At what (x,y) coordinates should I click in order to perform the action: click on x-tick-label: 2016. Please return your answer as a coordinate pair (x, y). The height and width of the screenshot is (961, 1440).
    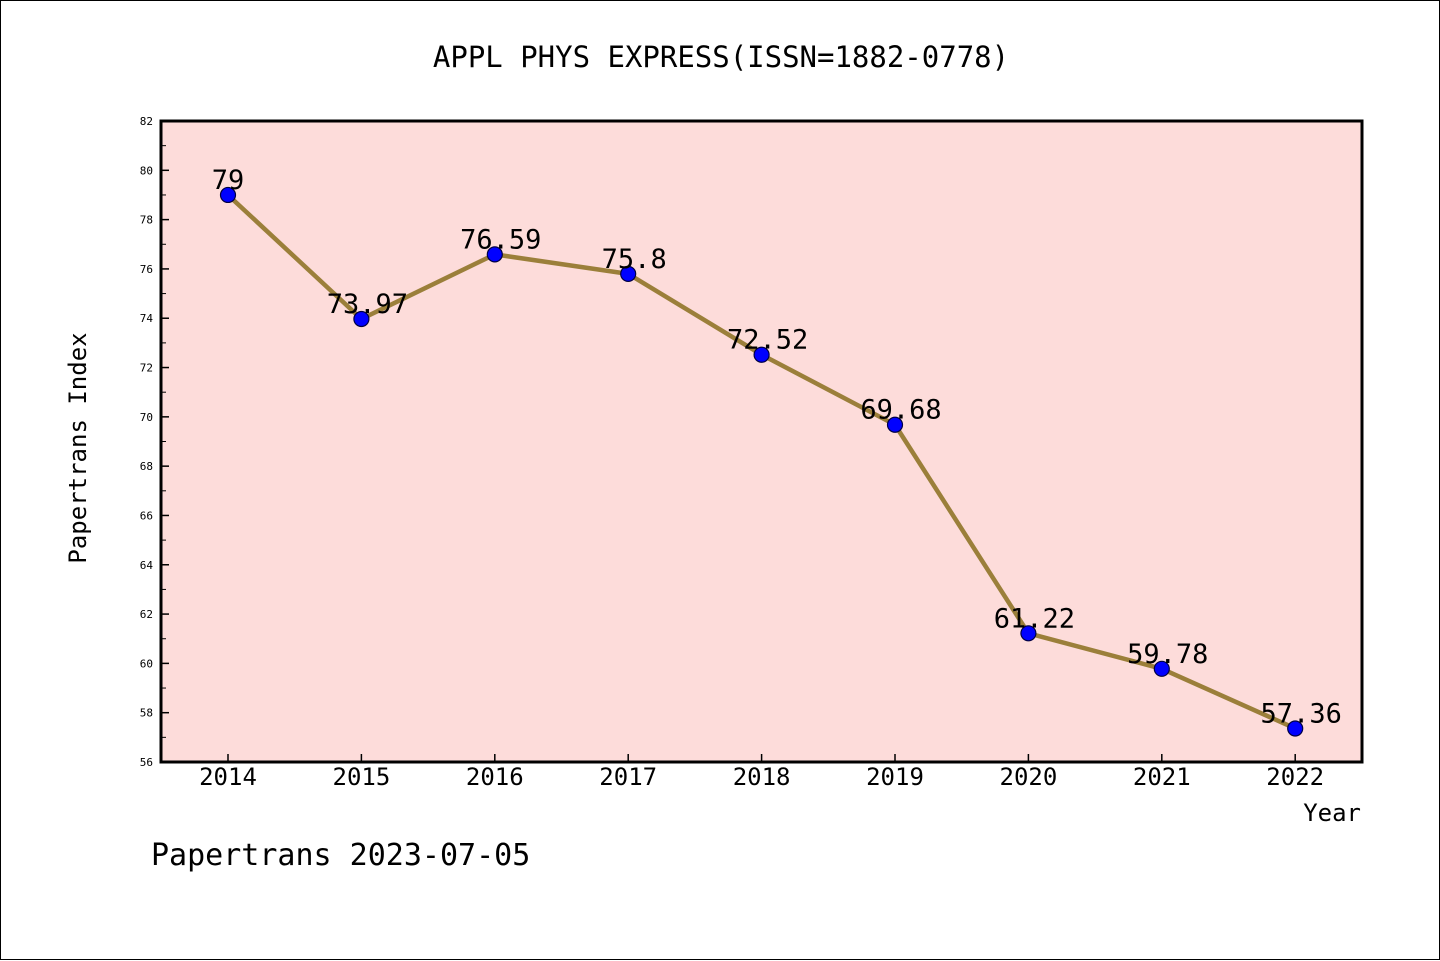
    Looking at the image, I should click on (495, 777).